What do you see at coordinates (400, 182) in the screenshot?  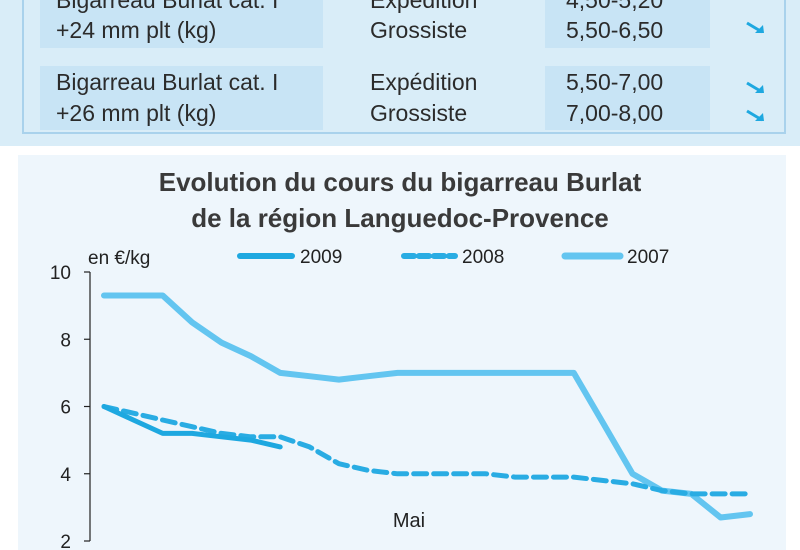 I see `chart-title-line-1: Evolution du cours du bigarreau Burlat` at bounding box center [400, 182].